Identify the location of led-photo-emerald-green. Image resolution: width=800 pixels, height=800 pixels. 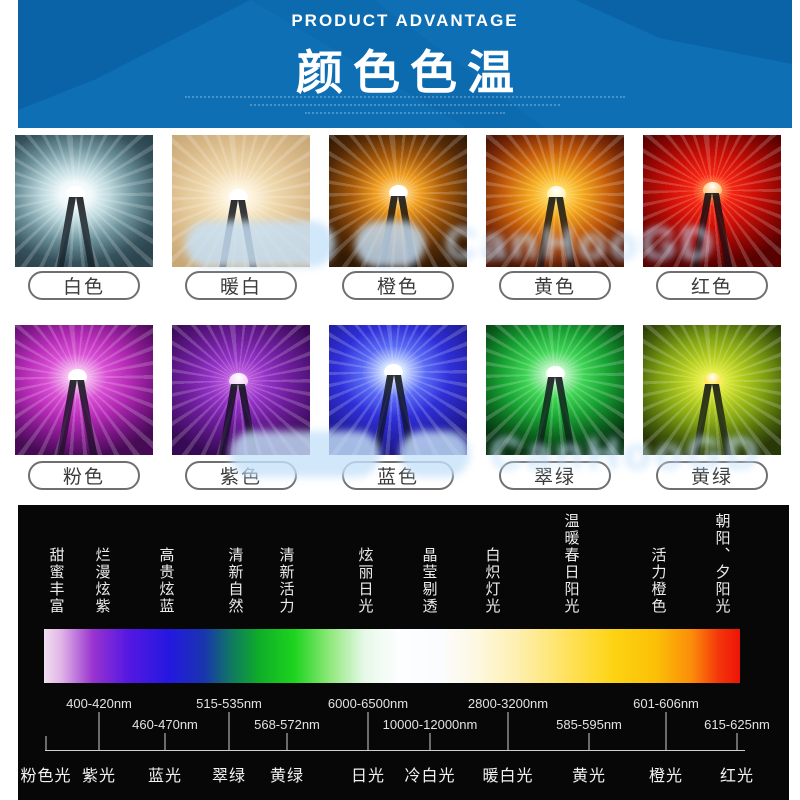
(555, 390).